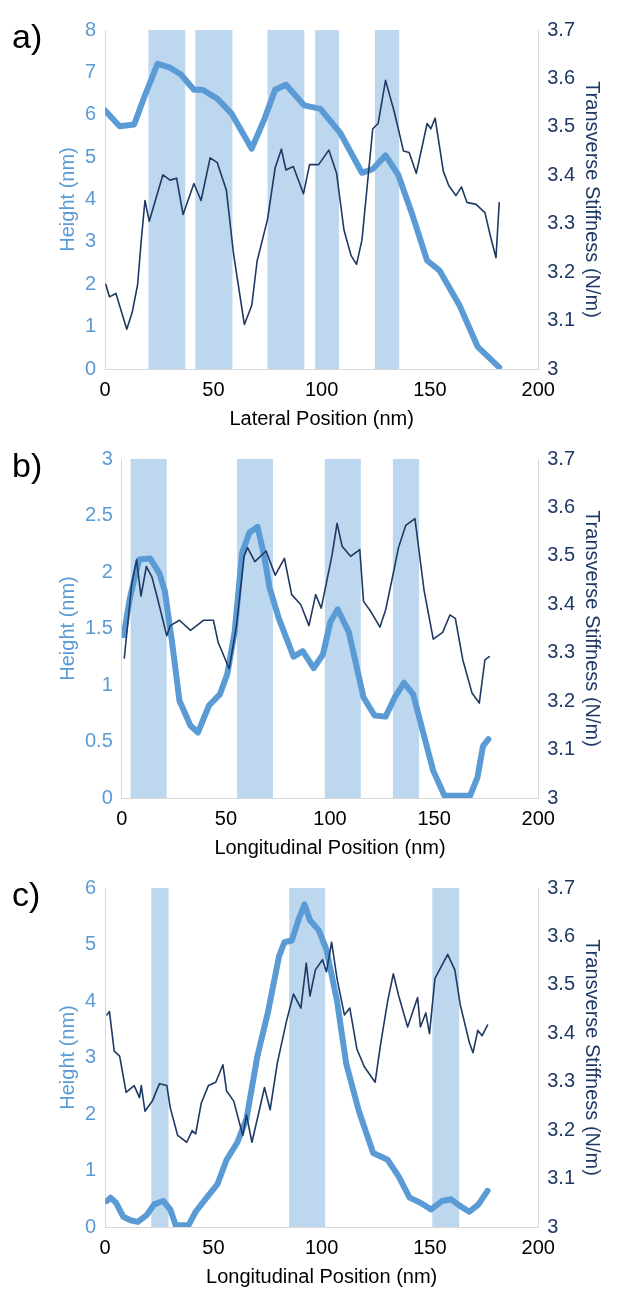 Image resolution: width=618 pixels, height=1305 pixels. I want to click on y-tick-label: 8, so click(91, 28).